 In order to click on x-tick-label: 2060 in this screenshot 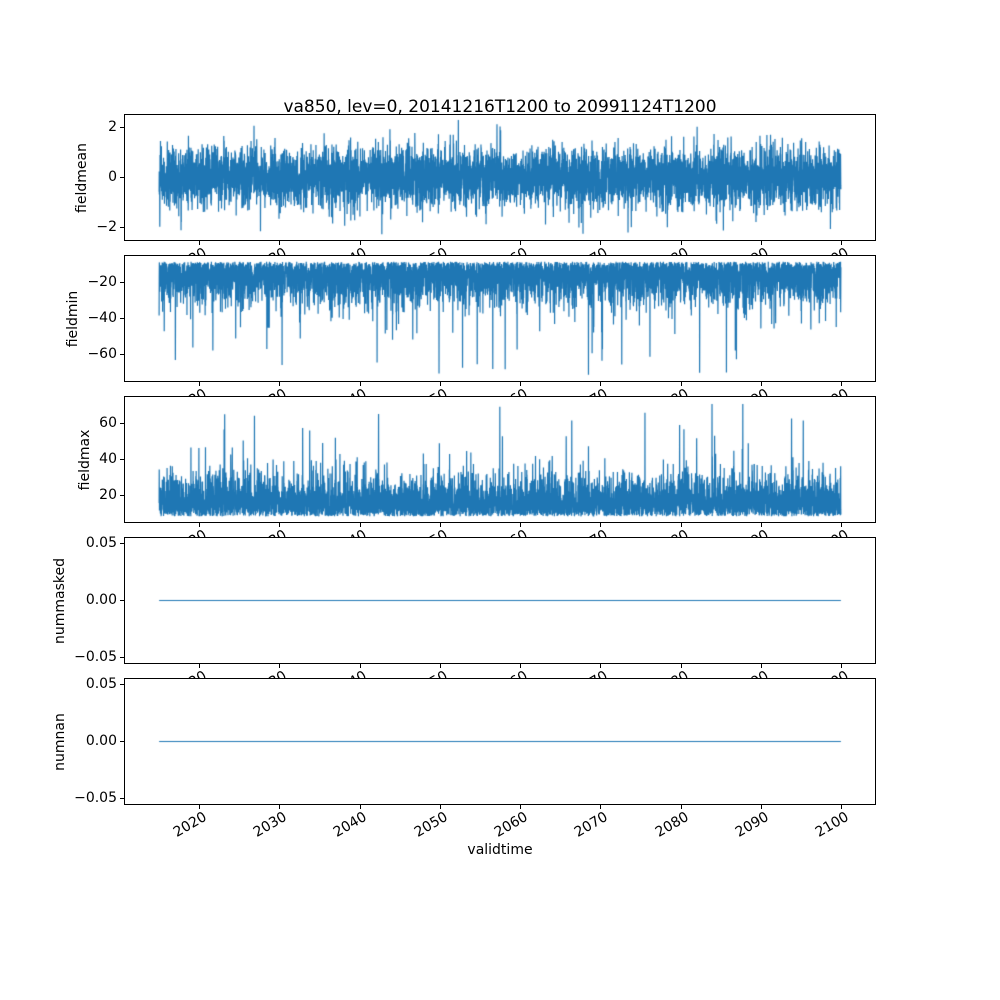, I will do `click(511, 825)`.